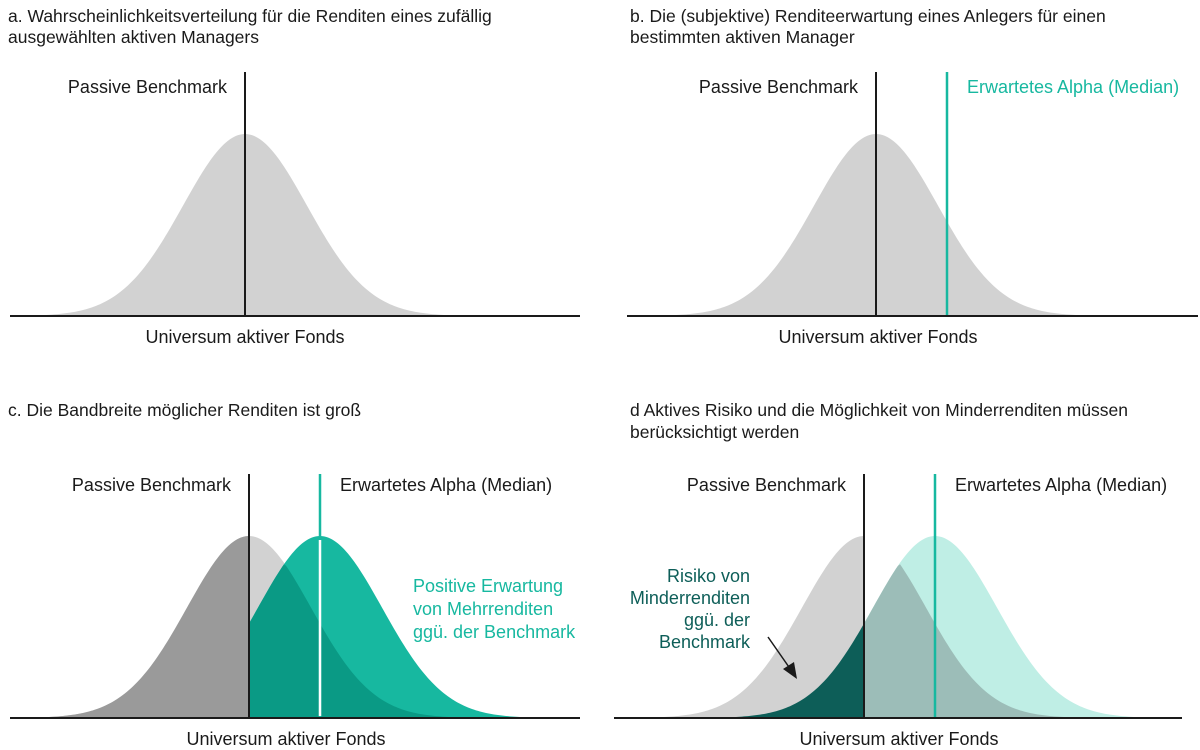  I want to click on panel-d-x-axis-label: Universum aktiver Fonds, so click(898, 739).